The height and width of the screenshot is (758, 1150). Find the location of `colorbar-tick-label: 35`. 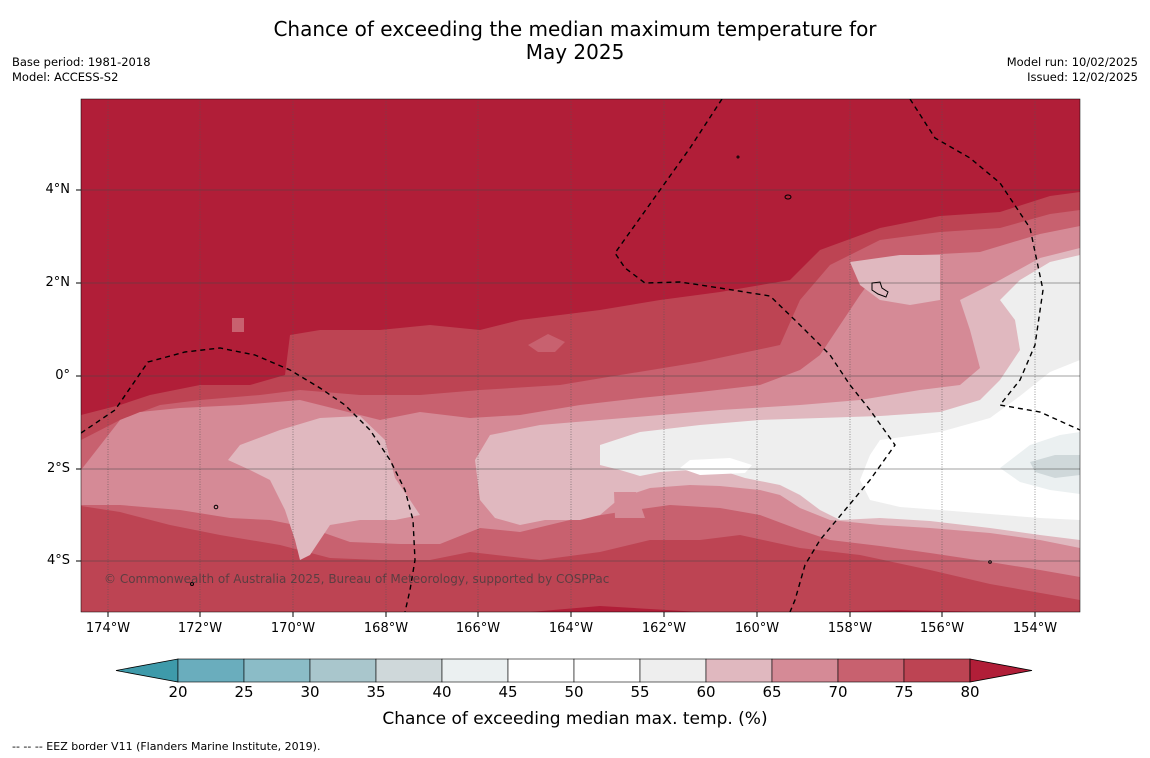

colorbar-tick-label: 35 is located at coordinates (376, 692).